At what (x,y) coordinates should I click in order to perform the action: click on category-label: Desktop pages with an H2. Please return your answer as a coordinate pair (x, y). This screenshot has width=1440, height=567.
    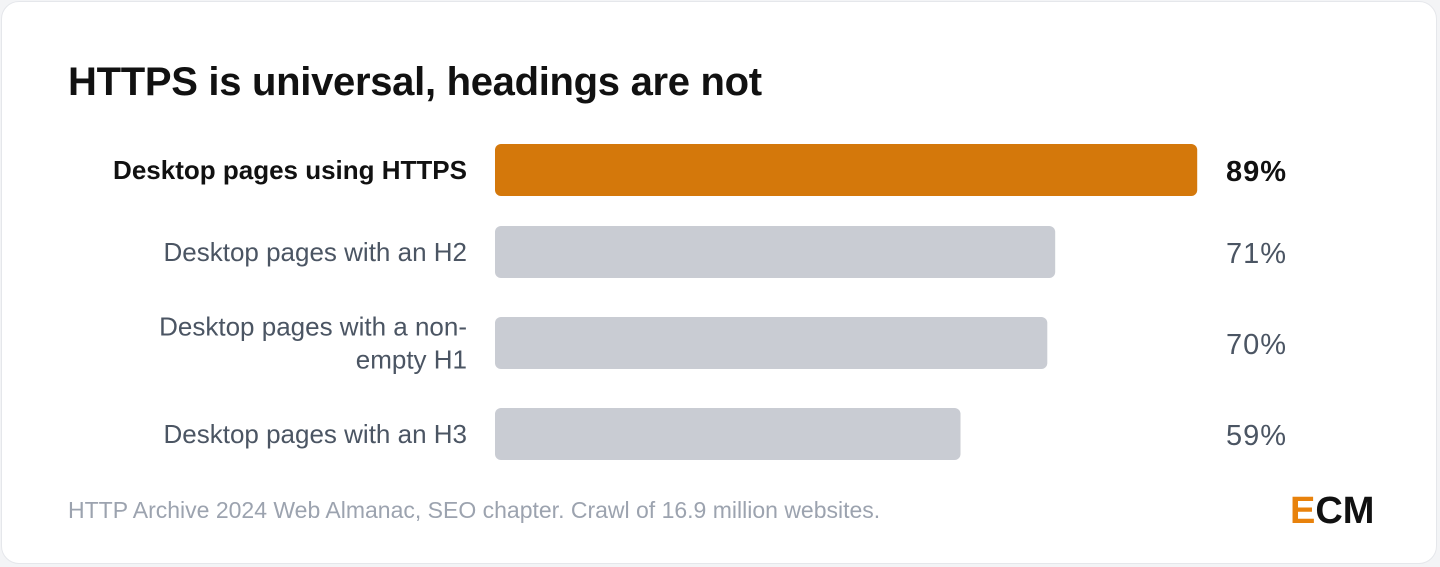
    Looking at the image, I should click on (315, 252).